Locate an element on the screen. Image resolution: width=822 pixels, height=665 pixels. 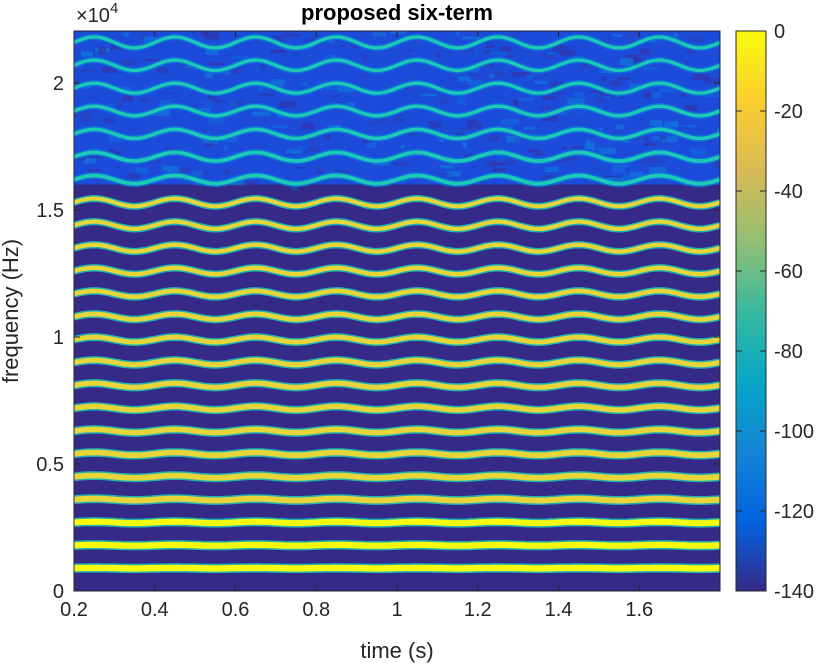
y-tick-label: 0 is located at coordinates (58, 592).